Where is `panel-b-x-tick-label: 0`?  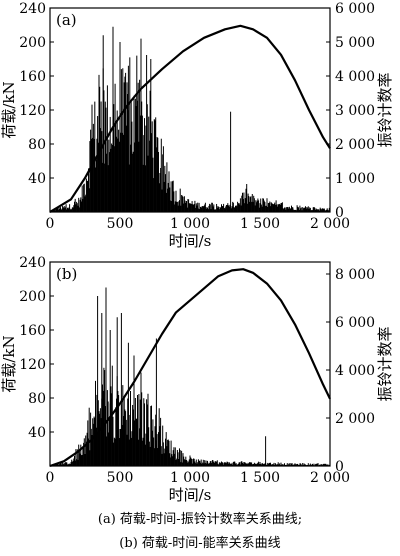 panel-b-x-tick-label: 0 is located at coordinates (50, 478).